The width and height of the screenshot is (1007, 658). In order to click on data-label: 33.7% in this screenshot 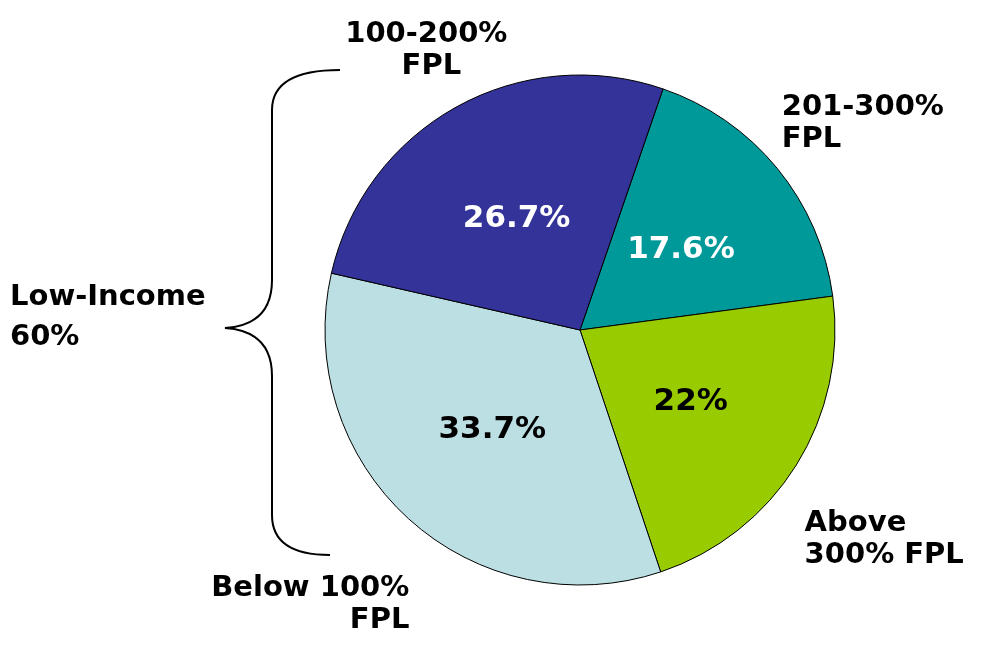, I will do `click(492, 426)`.